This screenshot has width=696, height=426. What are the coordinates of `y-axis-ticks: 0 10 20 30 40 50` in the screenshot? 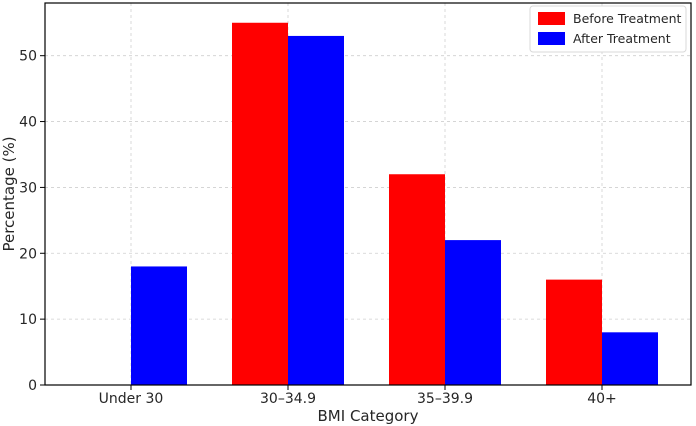 It's located at (32, 221).